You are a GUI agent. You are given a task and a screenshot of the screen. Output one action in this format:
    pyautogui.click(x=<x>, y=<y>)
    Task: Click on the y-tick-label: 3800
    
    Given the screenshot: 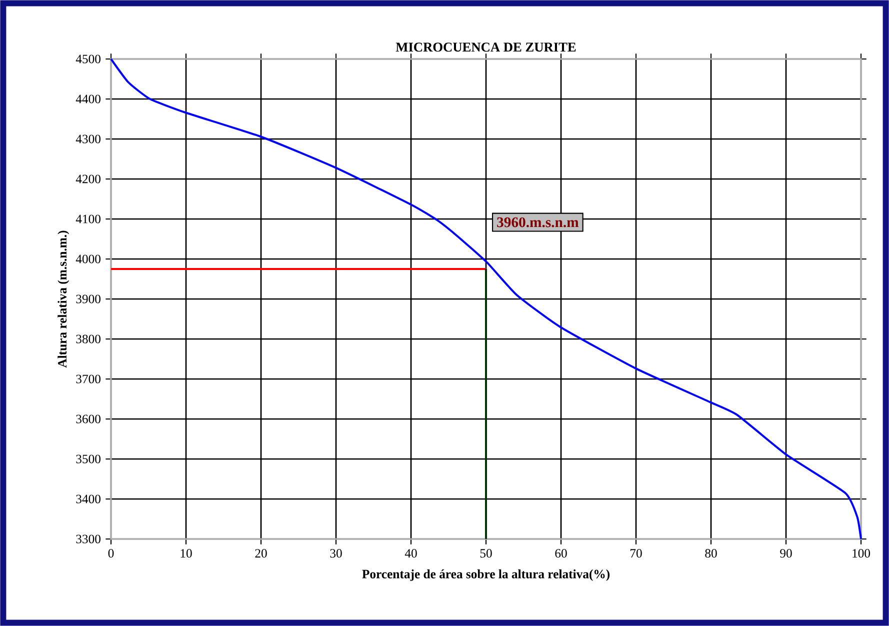 What is the action you would take?
    pyautogui.click(x=88, y=339)
    